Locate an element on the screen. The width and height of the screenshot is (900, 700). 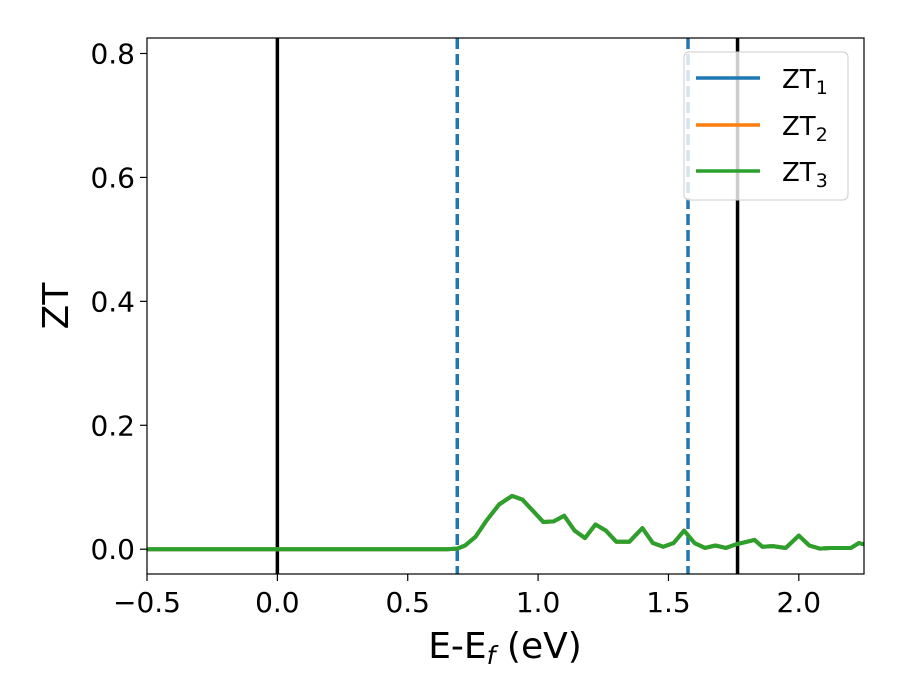
x-tick-label: 1.5 is located at coordinates (668, 602).